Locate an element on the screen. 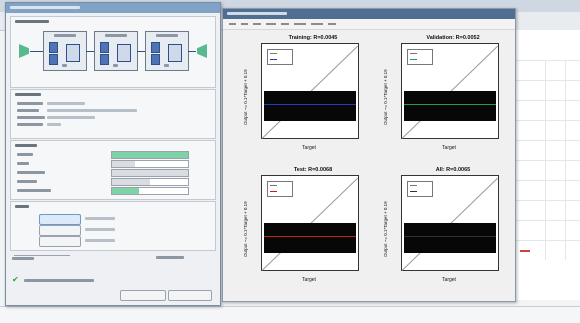  cancel-button is located at coordinates (190, 295).